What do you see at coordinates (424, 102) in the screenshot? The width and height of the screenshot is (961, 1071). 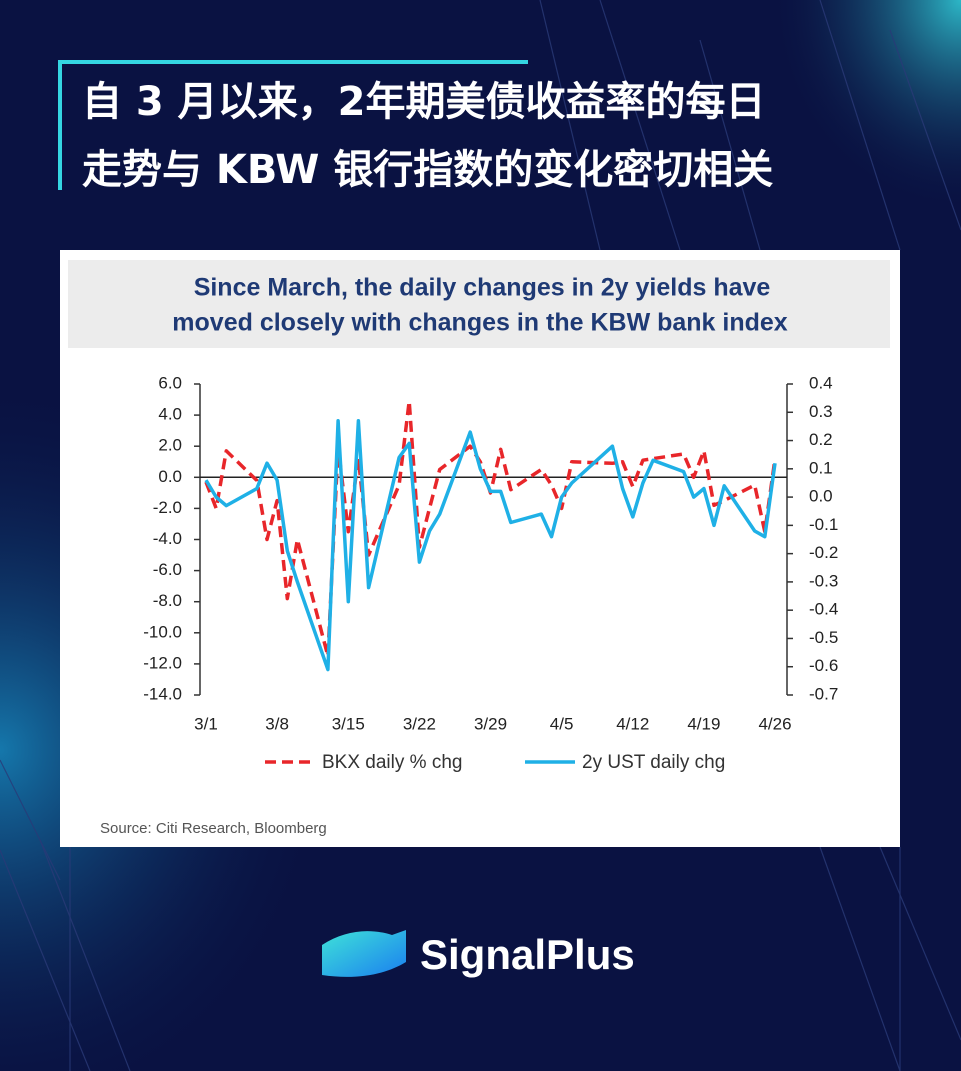 I see `page-title: 自 3 月以来，2年期美债收益率的每日` at bounding box center [424, 102].